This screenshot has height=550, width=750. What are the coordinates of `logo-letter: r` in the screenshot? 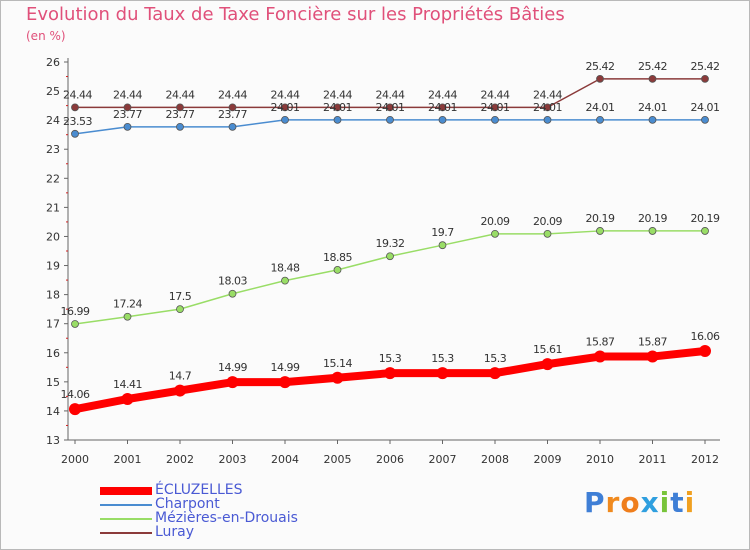 It's located at (613, 502).